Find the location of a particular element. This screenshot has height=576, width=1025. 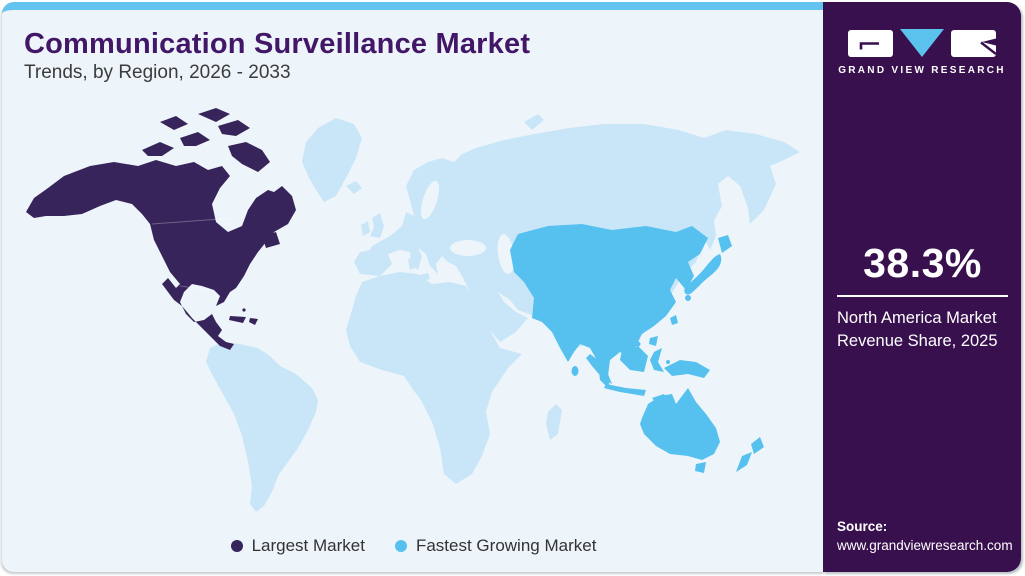

legend-dot-largest-market is located at coordinates (236, 546).